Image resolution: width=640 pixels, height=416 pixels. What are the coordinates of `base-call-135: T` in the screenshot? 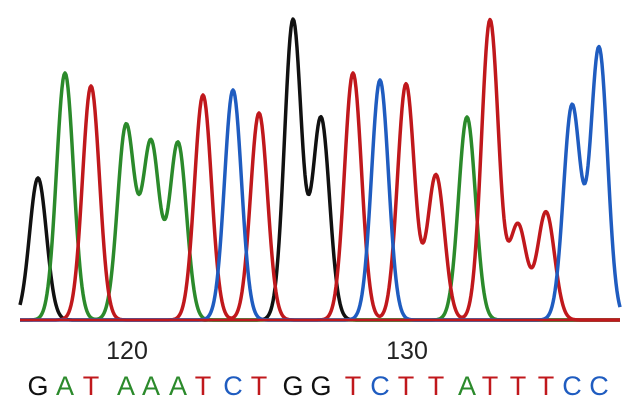 It's located at (546, 386).